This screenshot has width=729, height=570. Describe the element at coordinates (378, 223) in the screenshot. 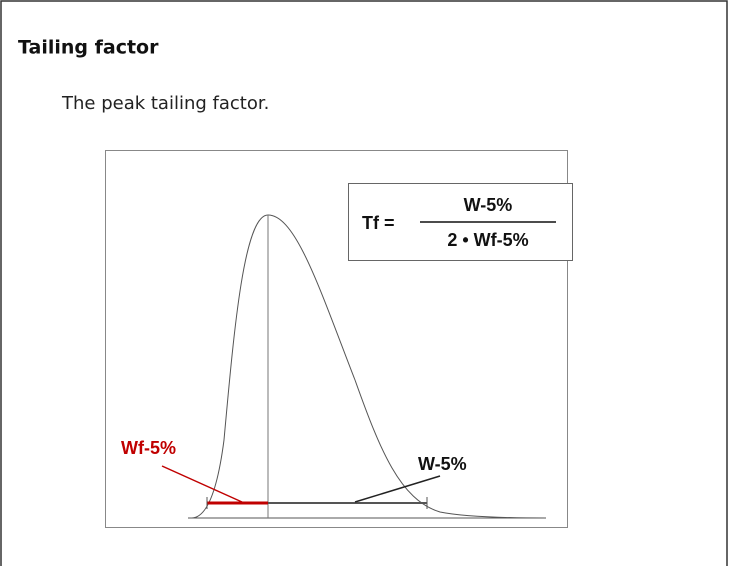

I see `formula-lhs: Tf =` at that location.